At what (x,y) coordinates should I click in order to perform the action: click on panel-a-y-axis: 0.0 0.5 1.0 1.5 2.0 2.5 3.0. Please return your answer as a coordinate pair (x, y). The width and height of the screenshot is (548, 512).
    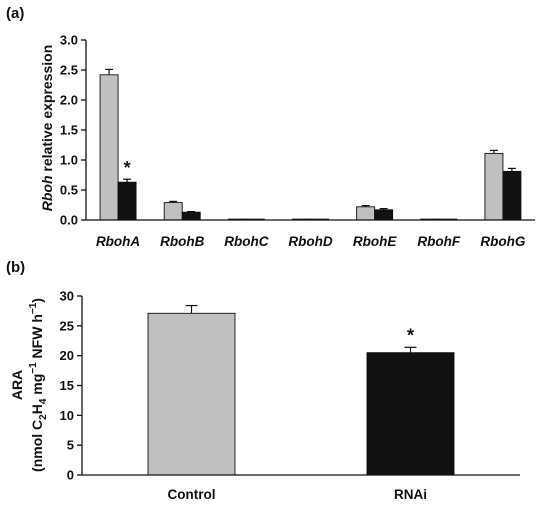
    Looking at the image, I should click on (73, 130).